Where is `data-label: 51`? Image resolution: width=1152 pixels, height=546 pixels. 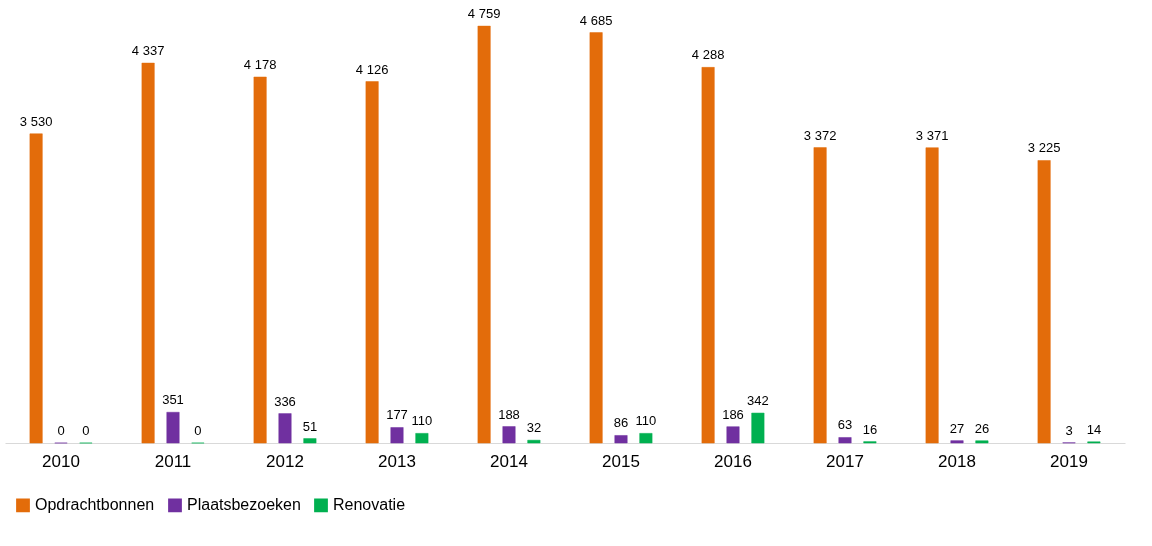 data-label: 51 is located at coordinates (310, 426).